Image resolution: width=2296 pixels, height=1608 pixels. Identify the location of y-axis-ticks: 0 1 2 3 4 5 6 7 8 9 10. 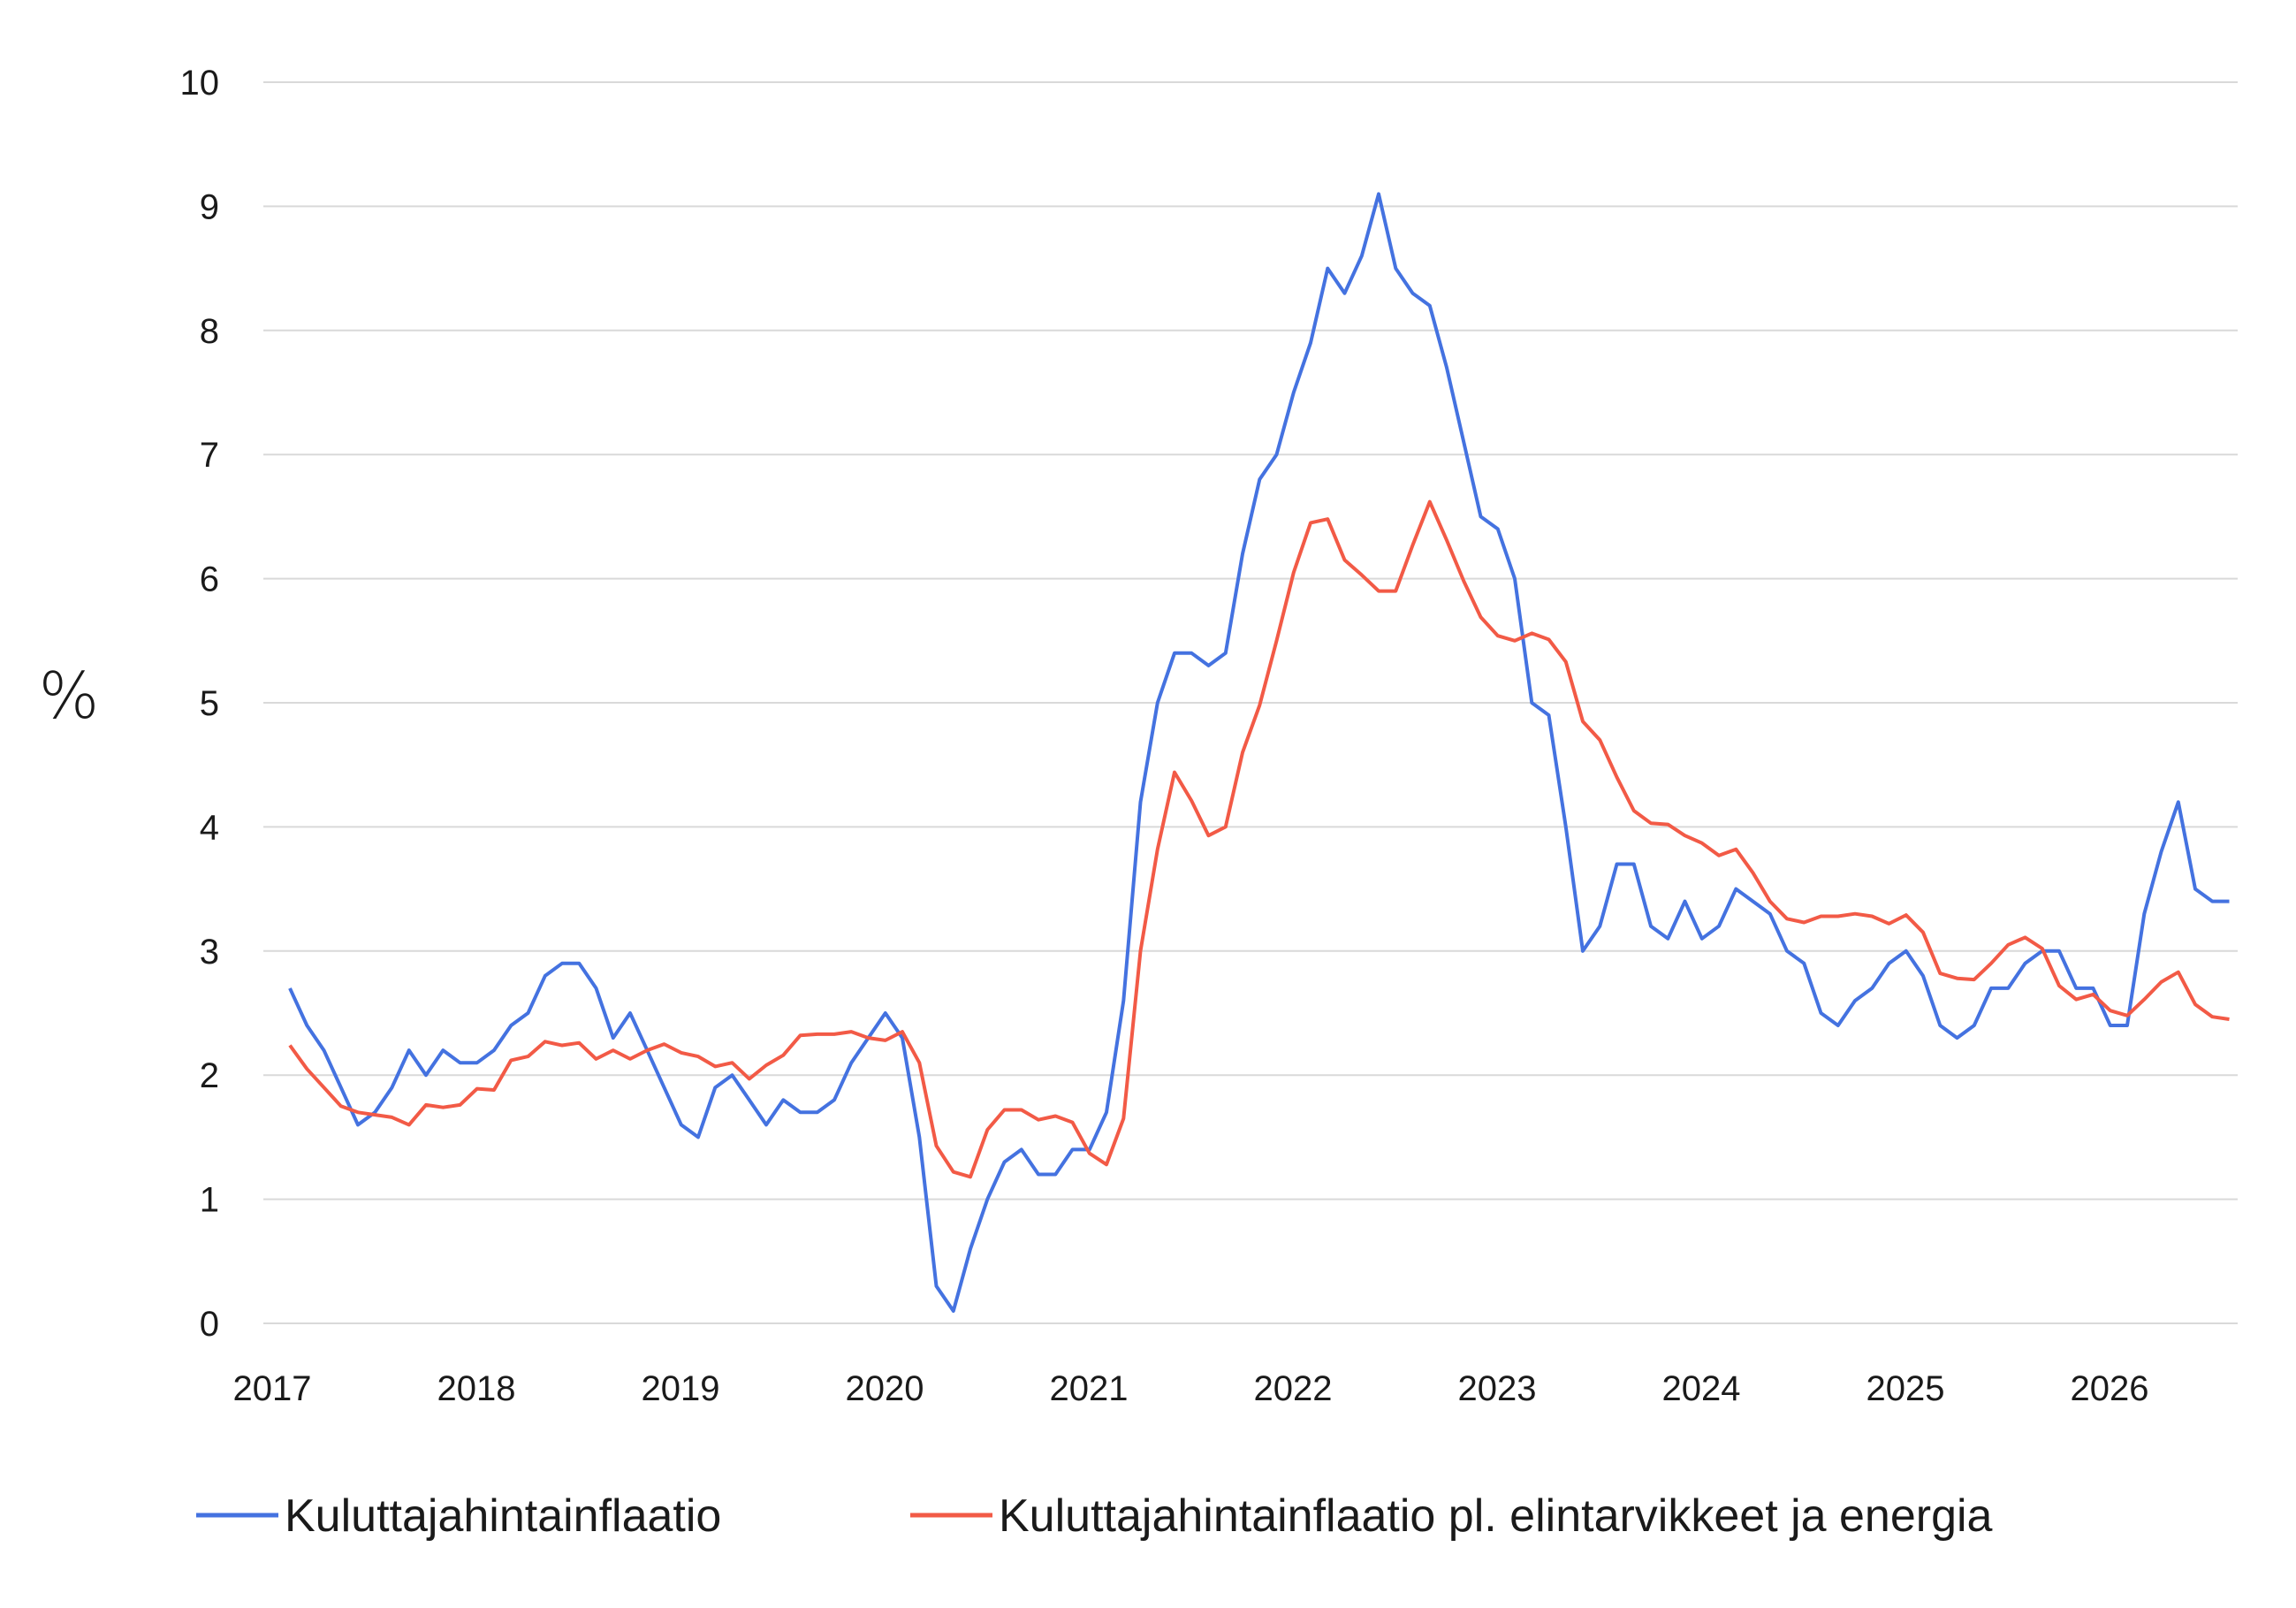
(200, 704).